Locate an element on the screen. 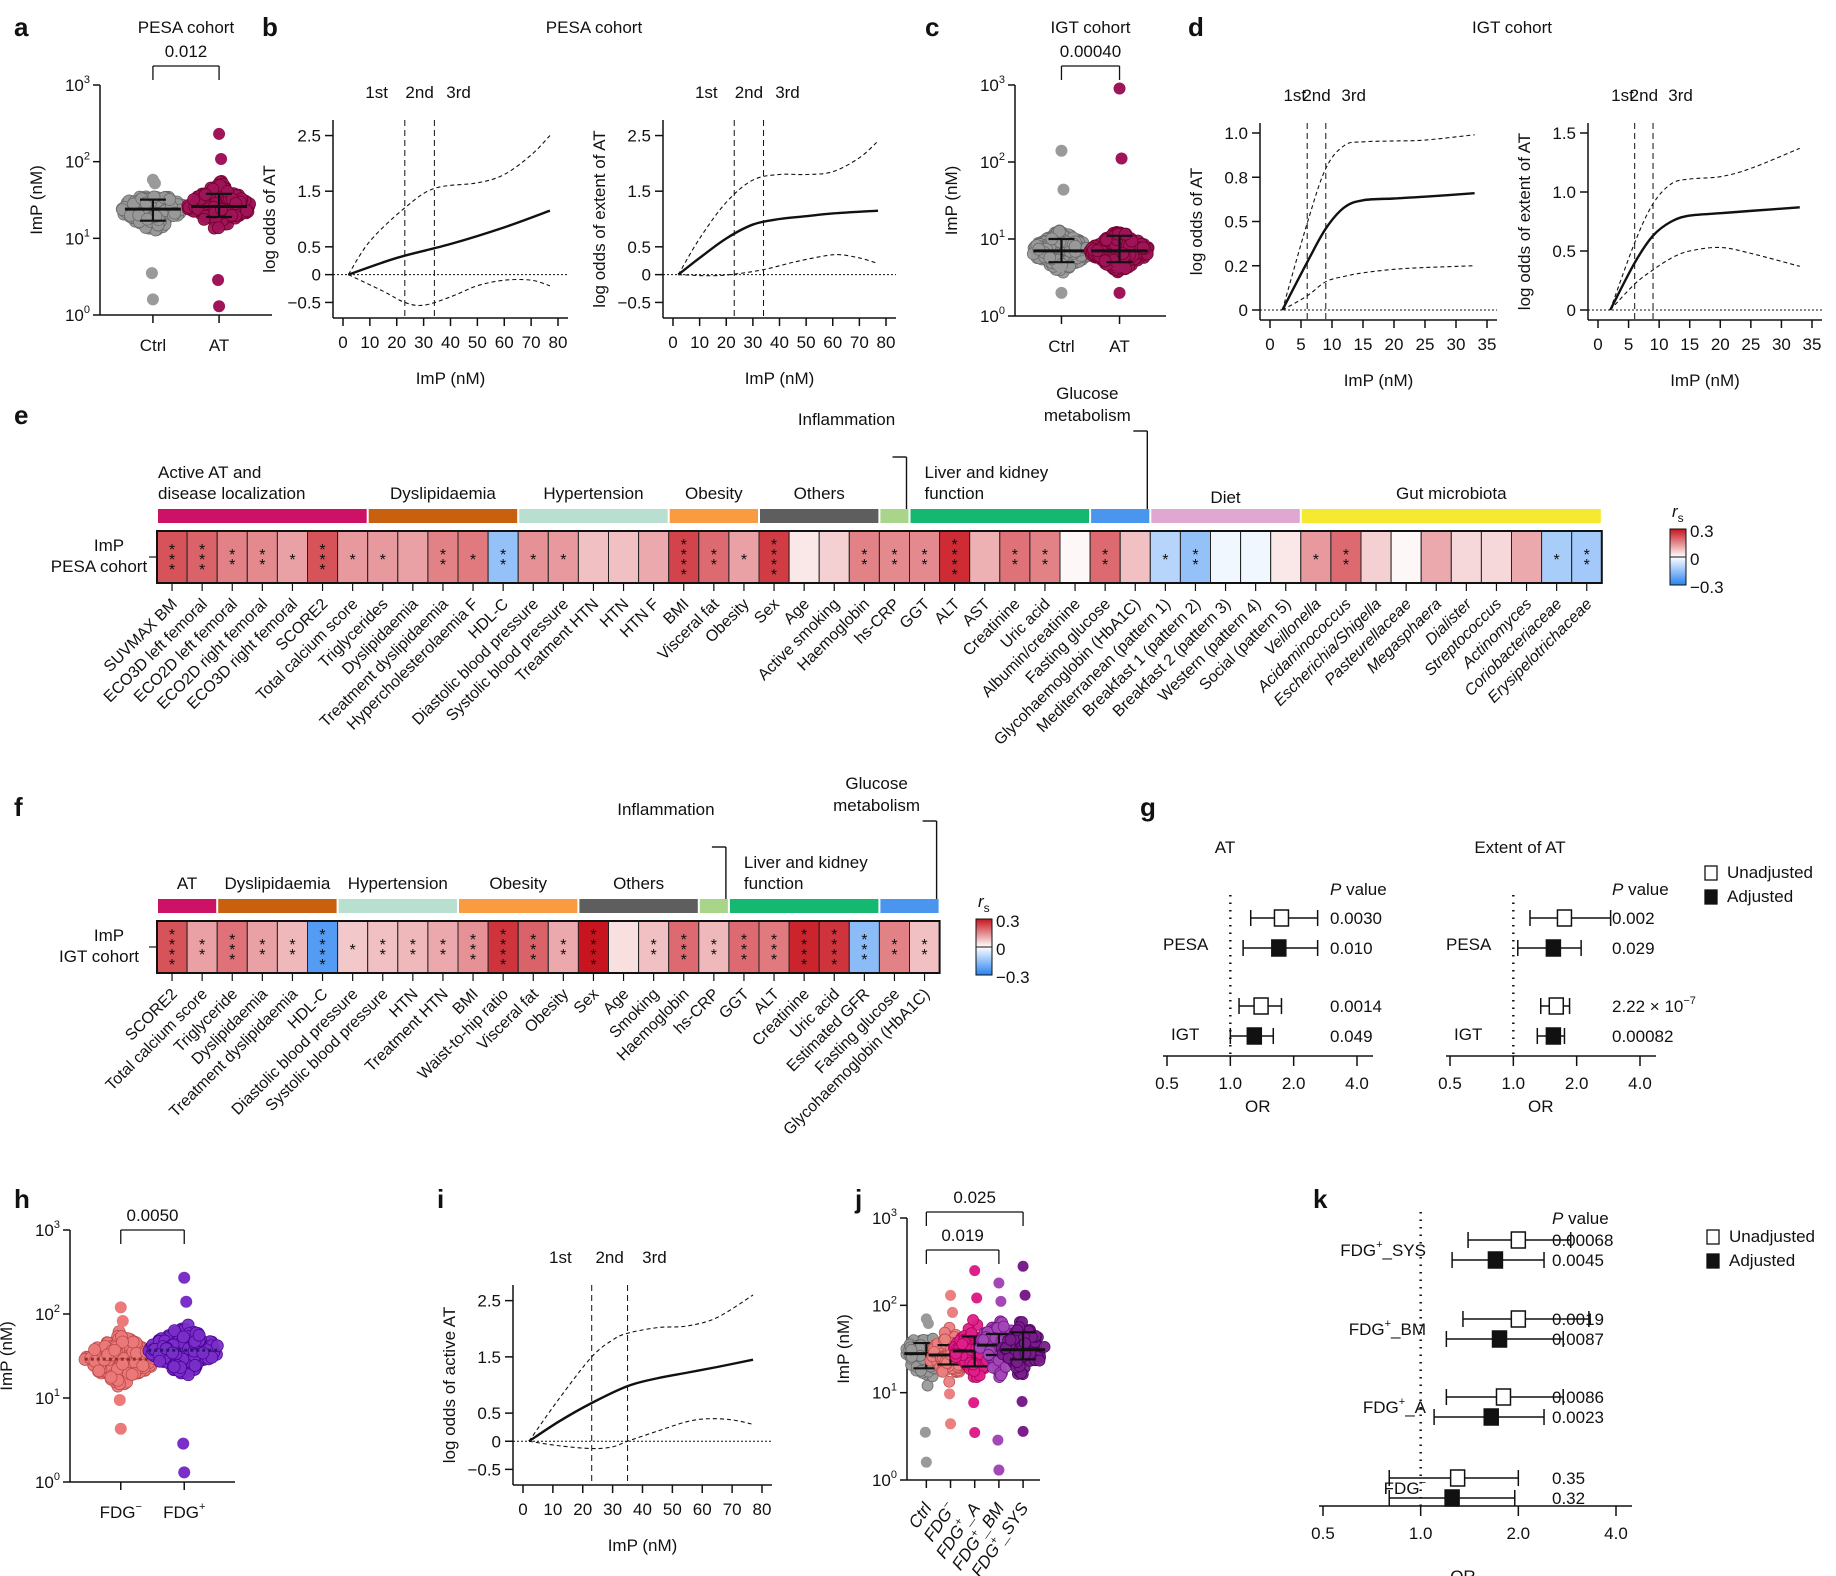  group-label: Obesity is located at coordinates (518, 883).